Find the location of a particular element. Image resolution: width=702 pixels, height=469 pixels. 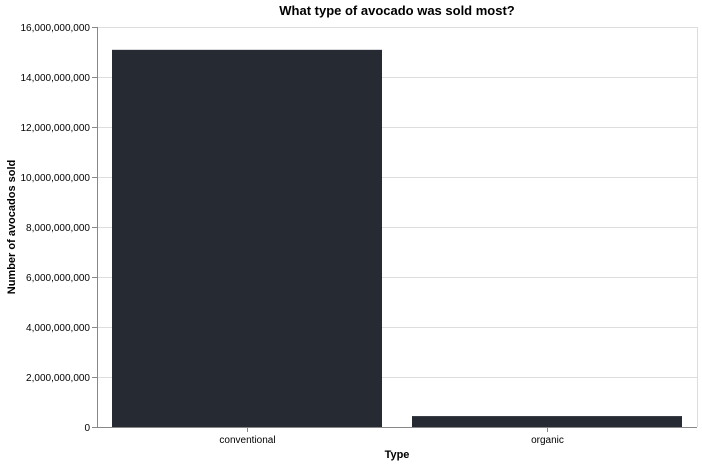

y-tick-label: 10,000,000,000 is located at coordinates (55, 178).